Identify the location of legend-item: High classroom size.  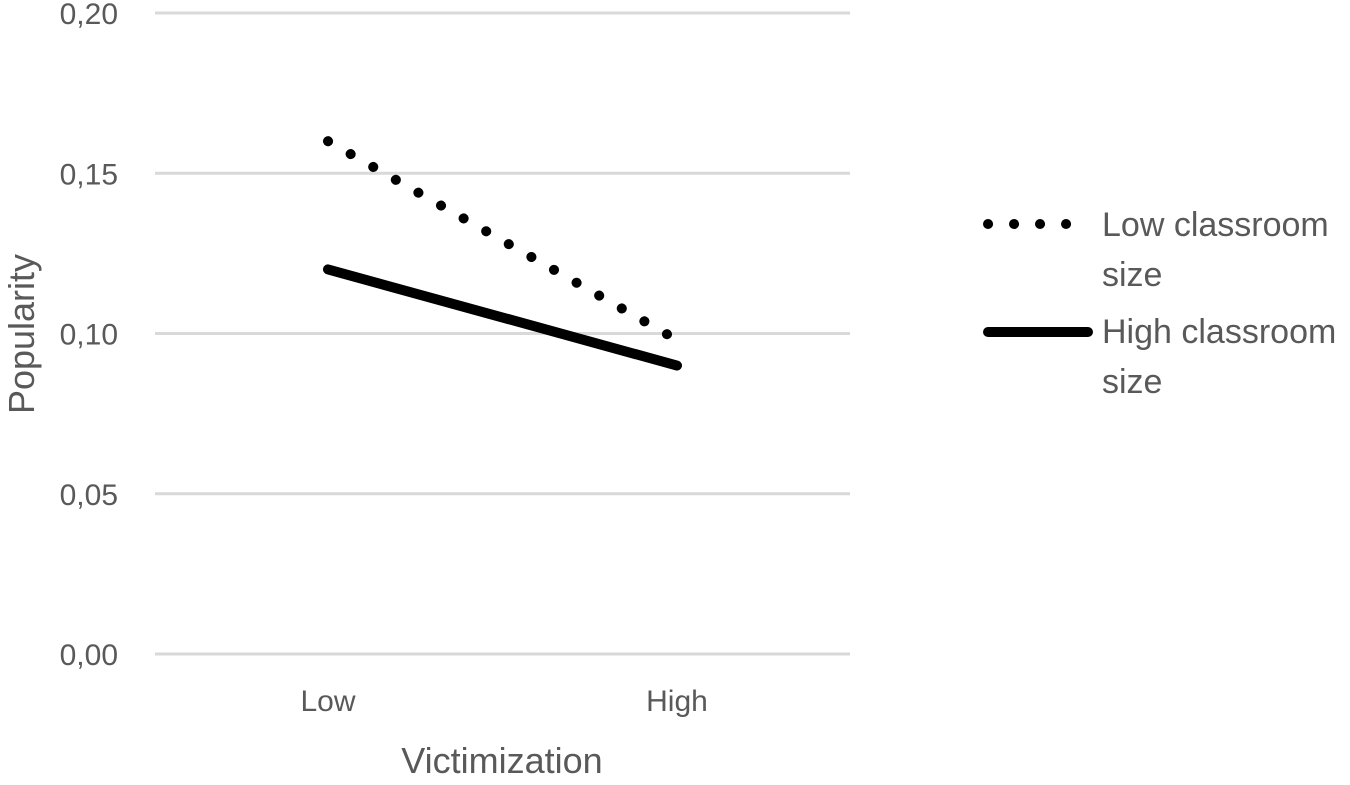
(1159, 357).